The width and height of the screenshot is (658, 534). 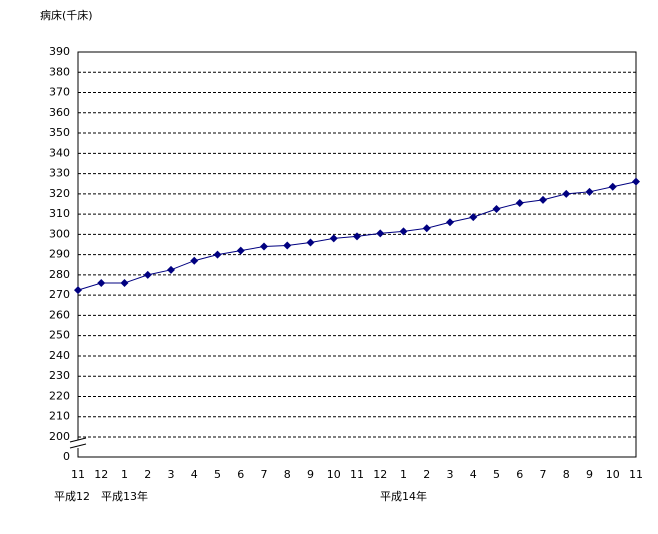 What do you see at coordinates (59, 254) in the screenshot?
I see `y-tick-label: 290` at bounding box center [59, 254].